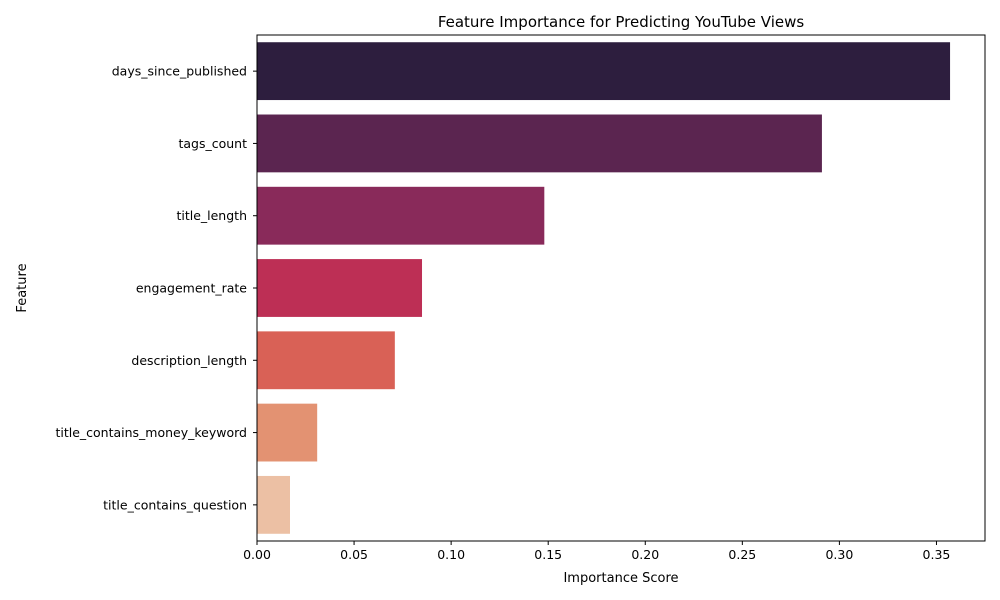  I want to click on x-tick-label: 0.15, so click(548, 554).